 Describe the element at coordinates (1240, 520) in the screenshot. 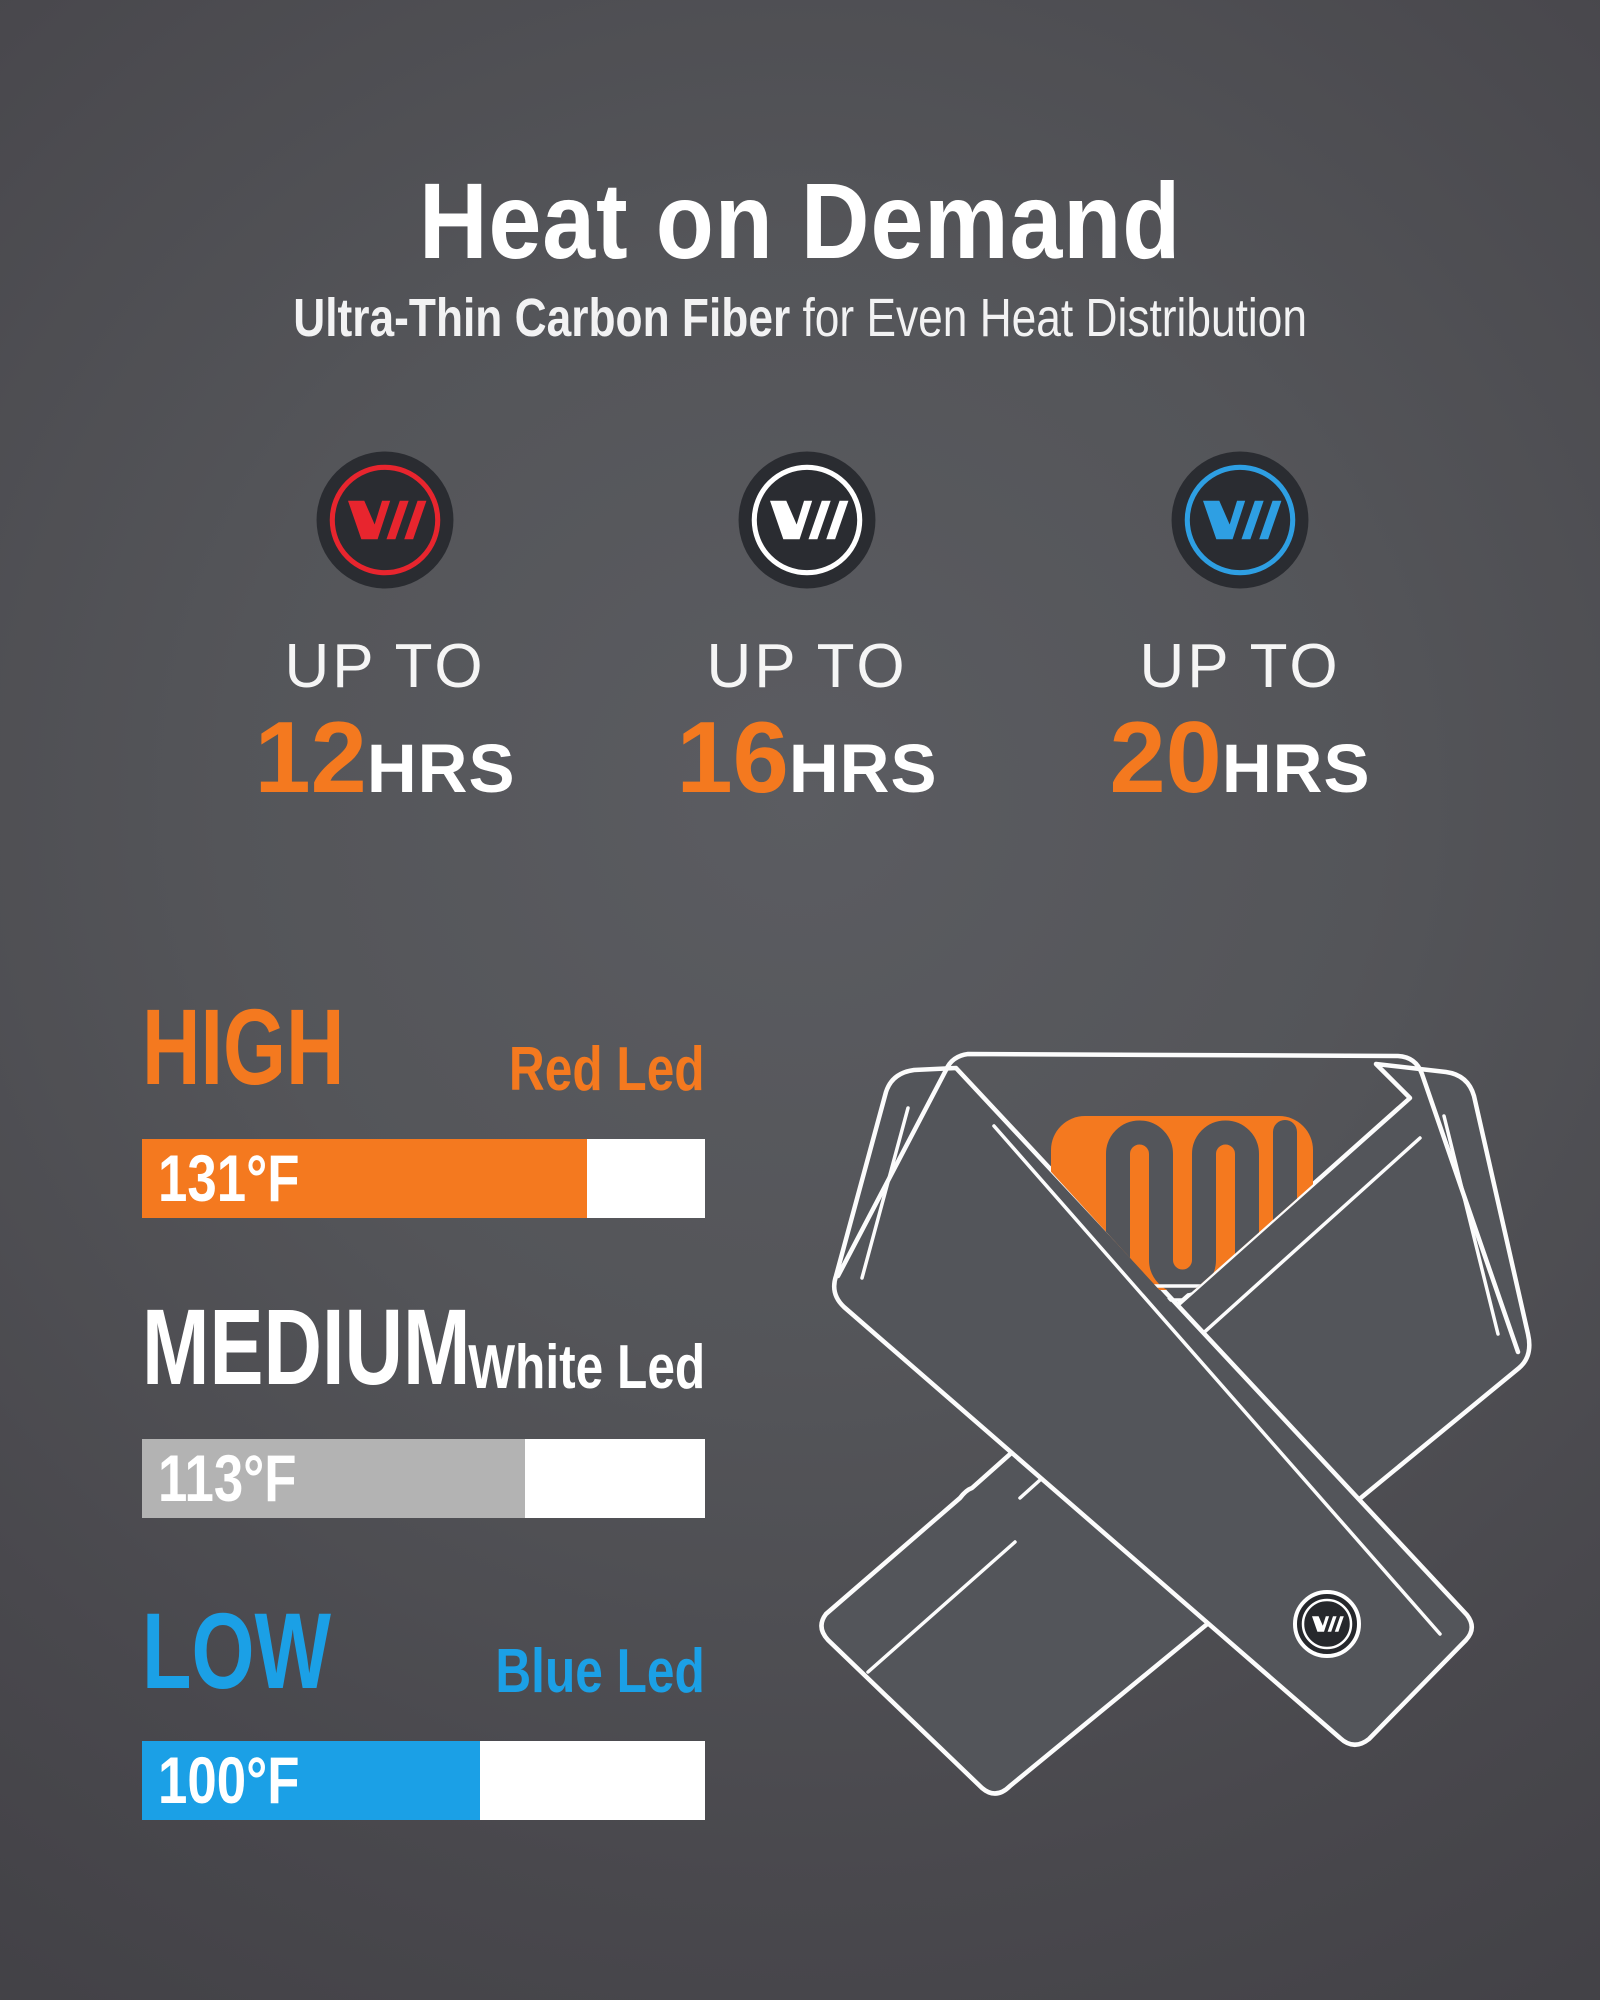

I see `brand-logo-blue-icon` at that location.